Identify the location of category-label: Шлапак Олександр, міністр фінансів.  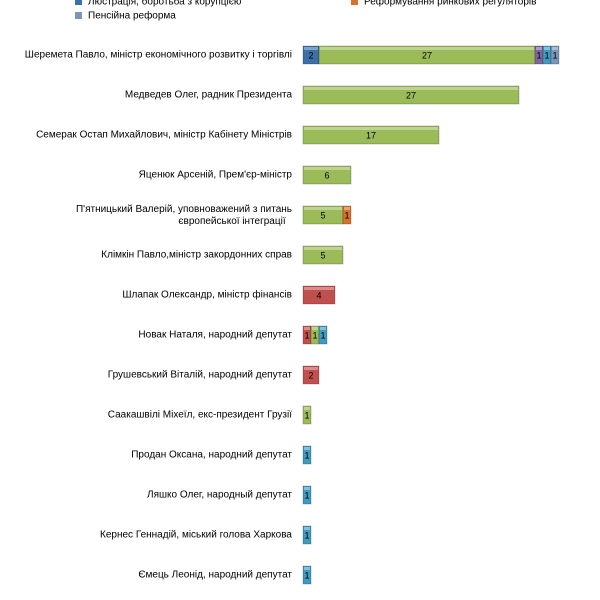
(207, 295).